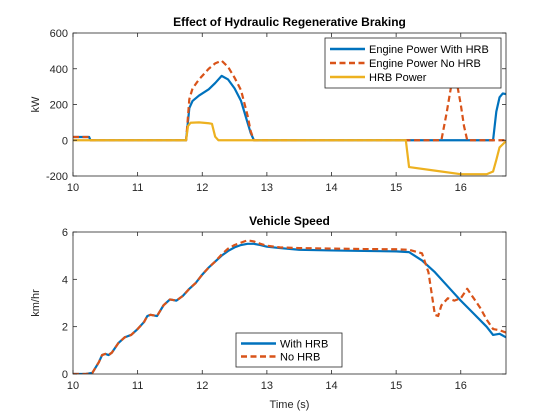 Image resolution: width=560 pixels, height=420 pixels. Describe the element at coordinates (65, 280) in the screenshot. I see `y-tick-label: 4` at that location.